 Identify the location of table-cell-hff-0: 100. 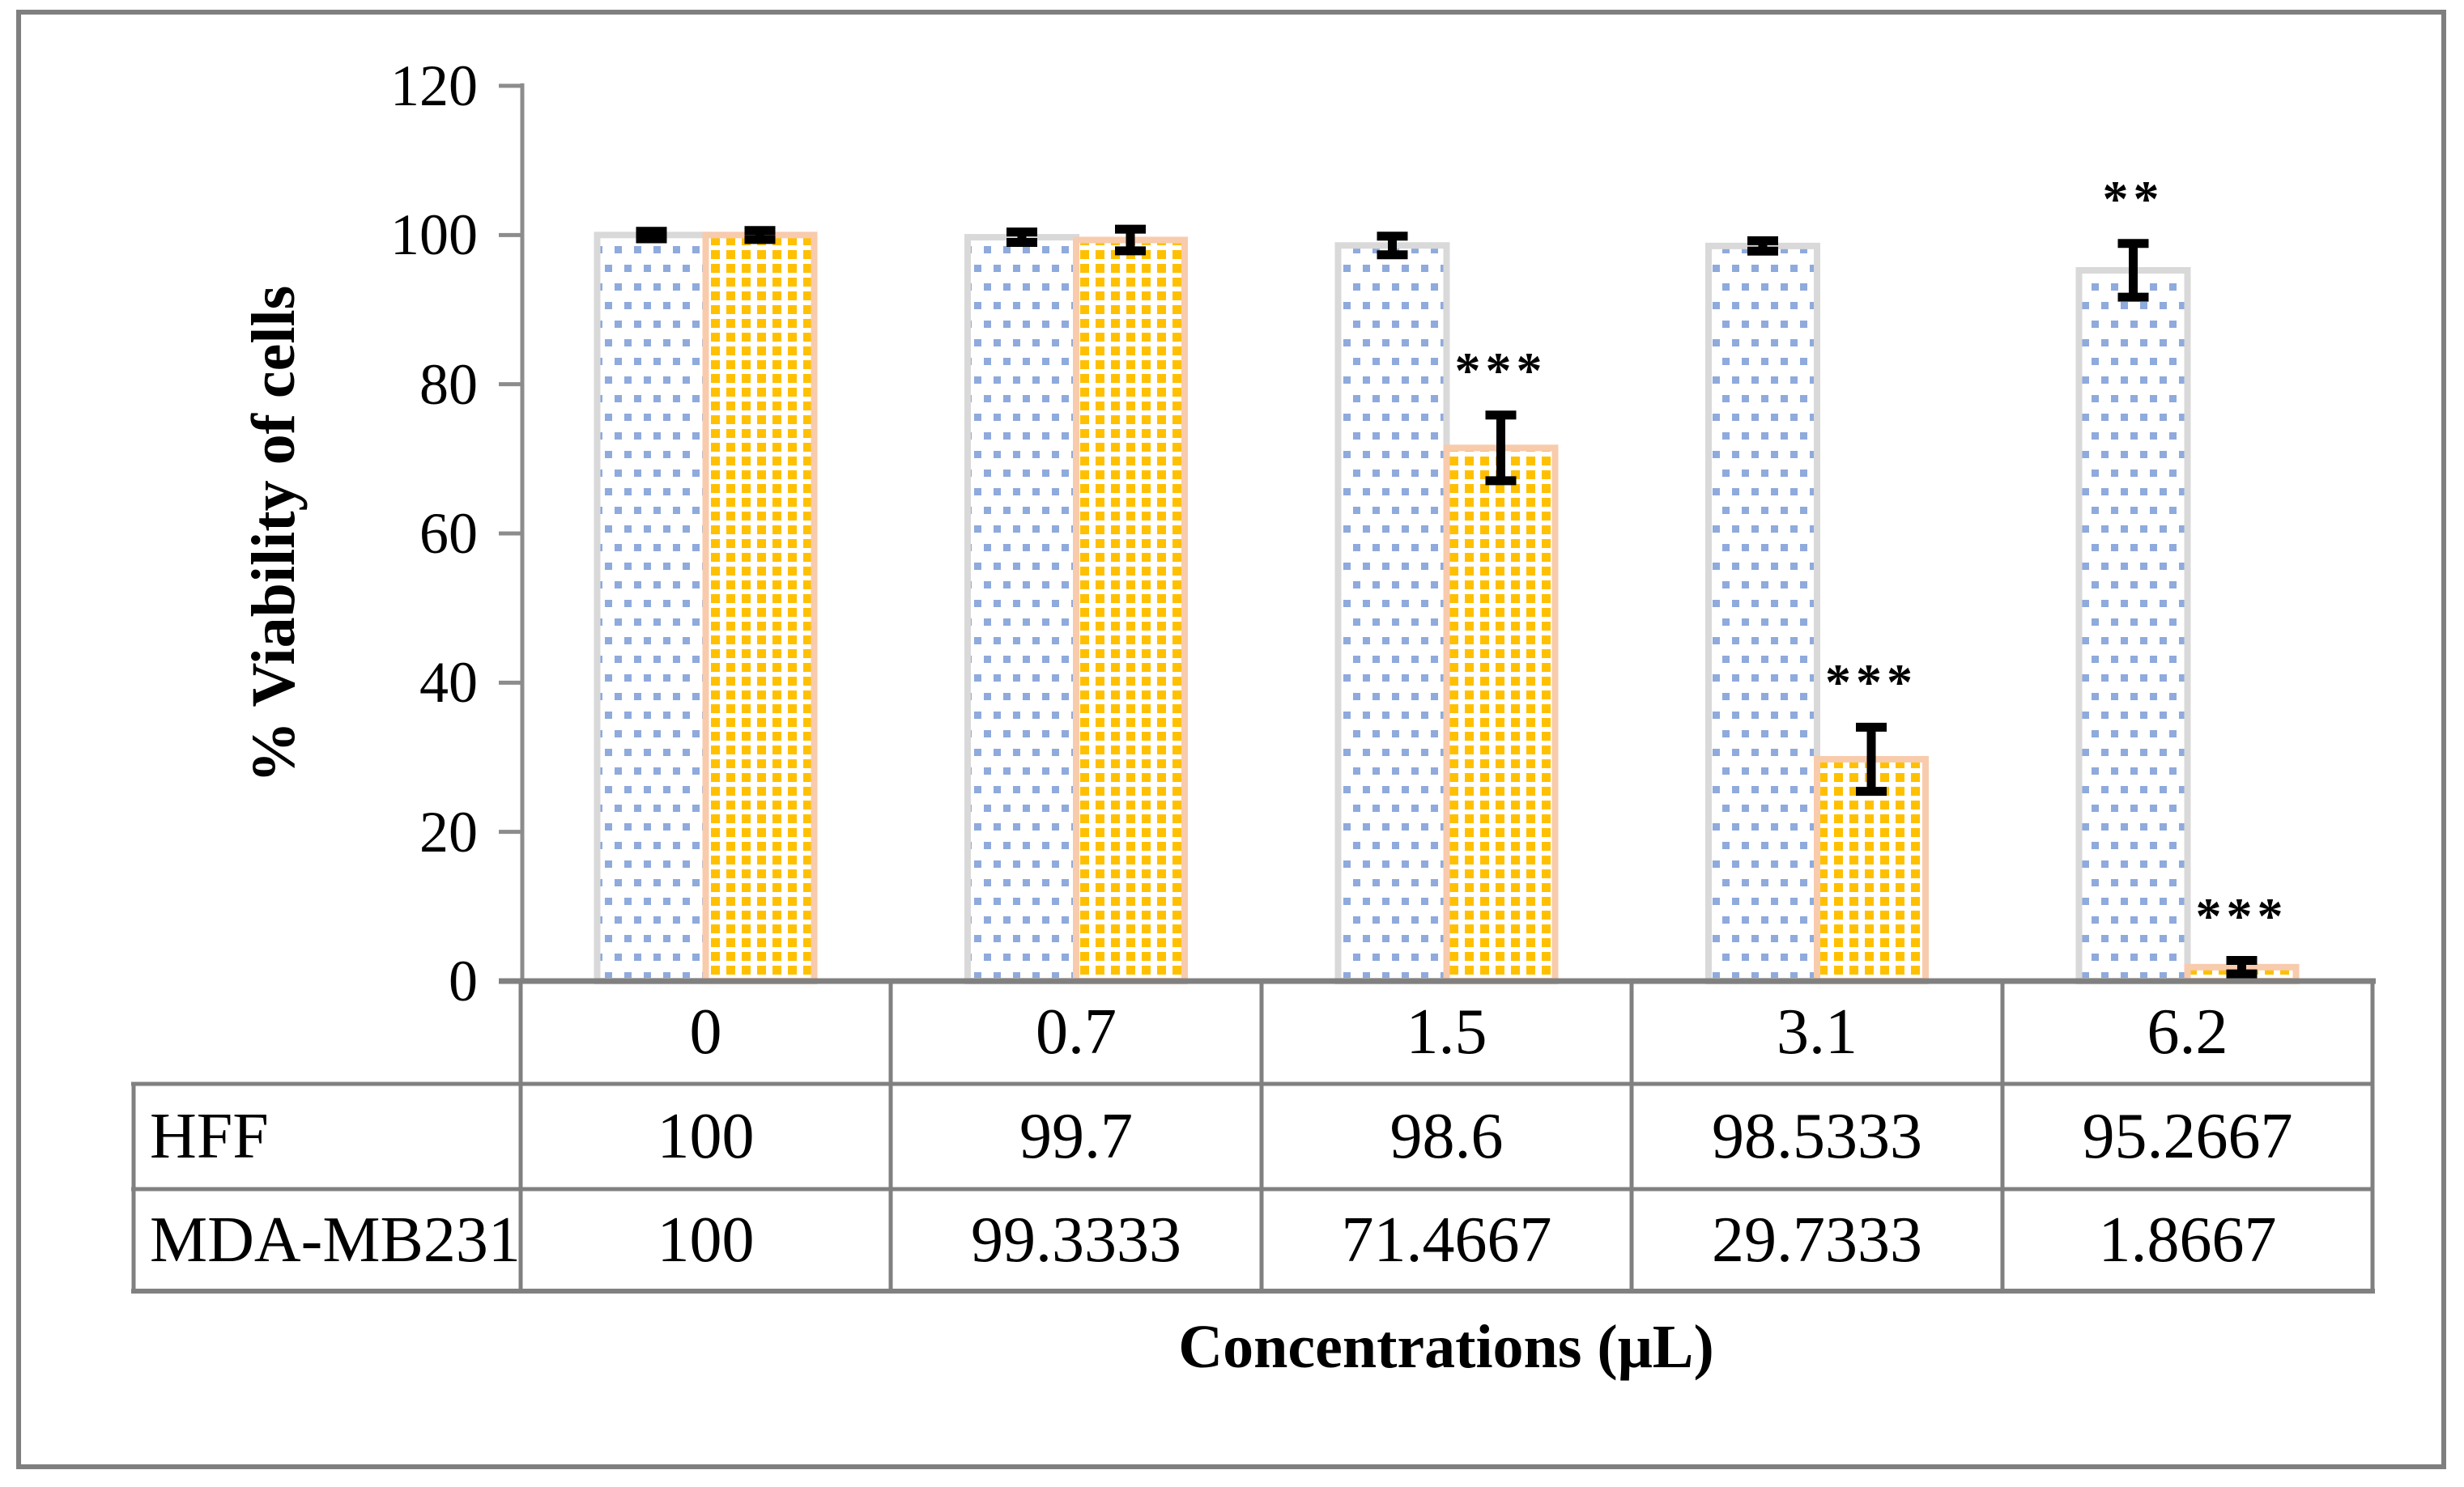
(706, 1137).